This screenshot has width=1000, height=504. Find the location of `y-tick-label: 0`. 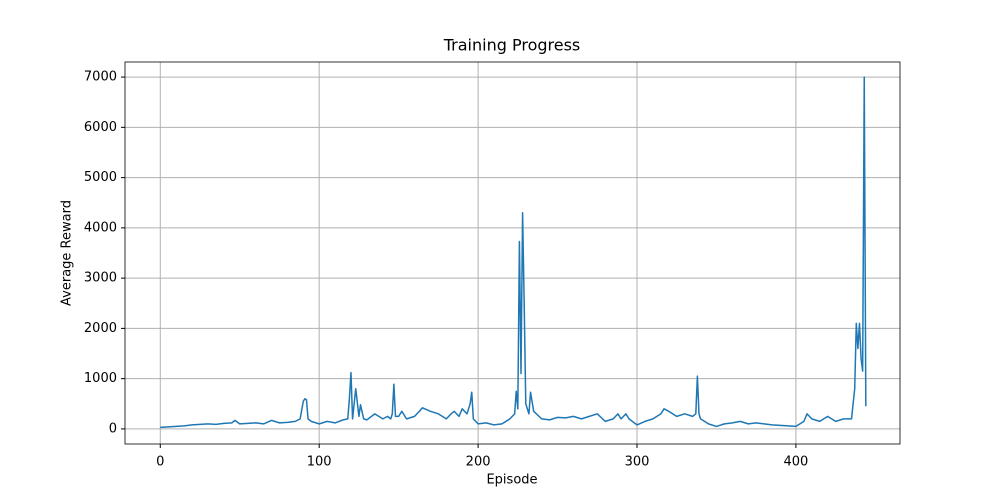

y-tick-label: 0 is located at coordinates (113, 428).